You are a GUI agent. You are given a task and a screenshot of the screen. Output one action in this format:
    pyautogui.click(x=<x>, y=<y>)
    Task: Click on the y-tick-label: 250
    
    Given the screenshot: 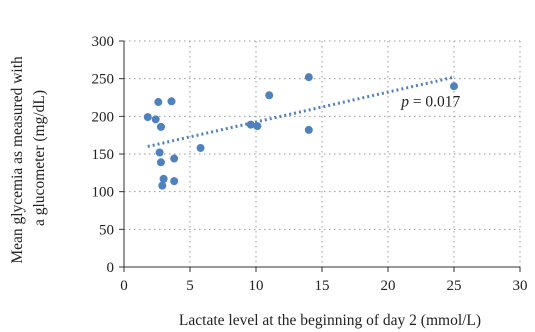 What is the action you would take?
    pyautogui.click(x=103, y=80)
    